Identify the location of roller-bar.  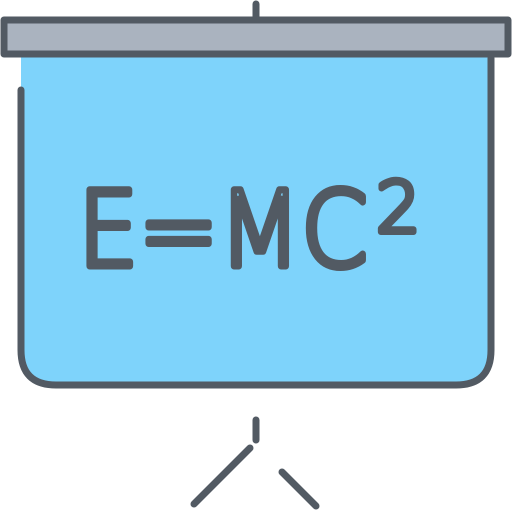
(256, 37).